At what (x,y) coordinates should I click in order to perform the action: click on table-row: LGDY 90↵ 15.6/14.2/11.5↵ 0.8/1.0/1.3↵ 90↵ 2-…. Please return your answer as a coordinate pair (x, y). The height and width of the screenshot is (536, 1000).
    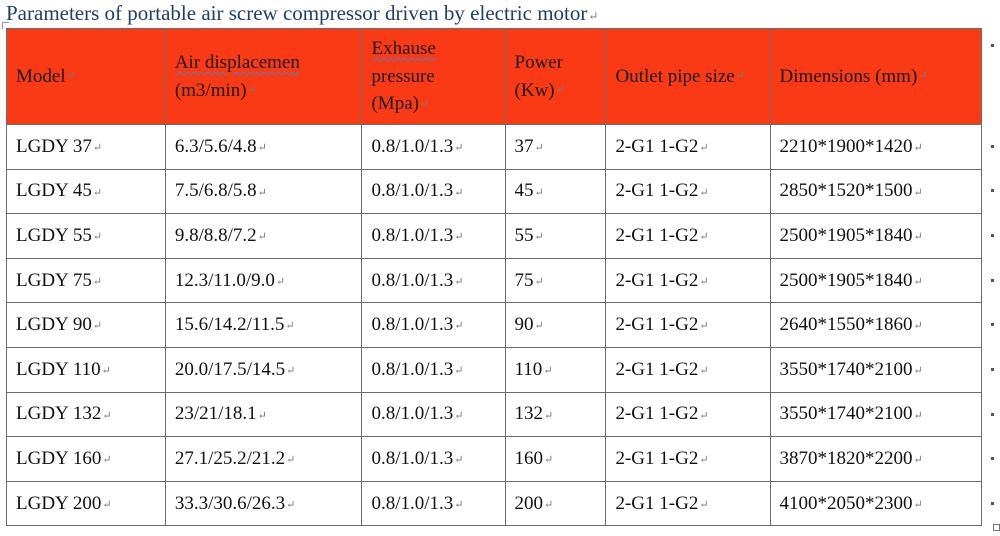
    Looking at the image, I should click on (494, 325).